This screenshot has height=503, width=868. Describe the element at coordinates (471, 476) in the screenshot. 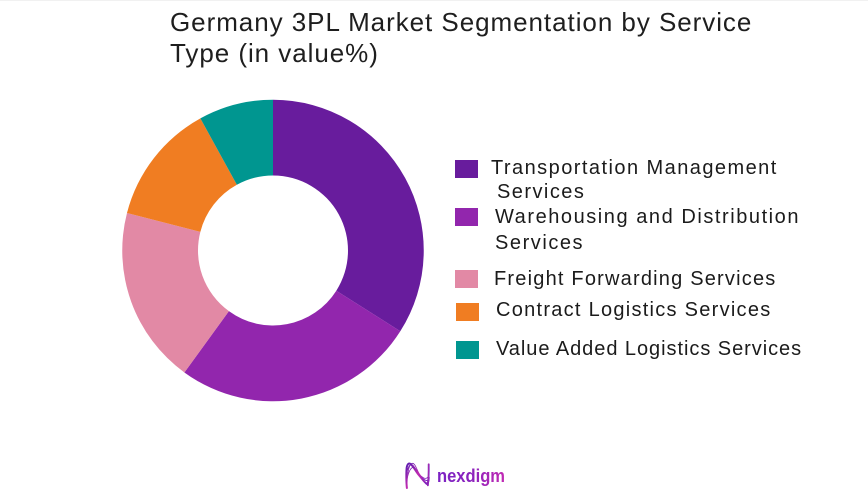

I see `svg-text: nexdigm` at that location.